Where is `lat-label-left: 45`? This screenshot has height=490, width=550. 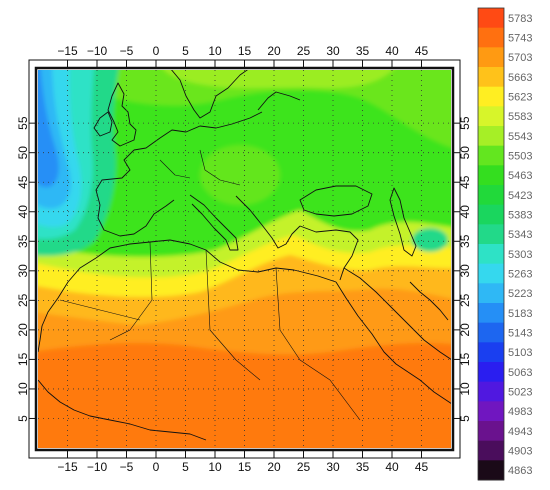 lat-label-left: 45 is located at coordinates (23, 182).